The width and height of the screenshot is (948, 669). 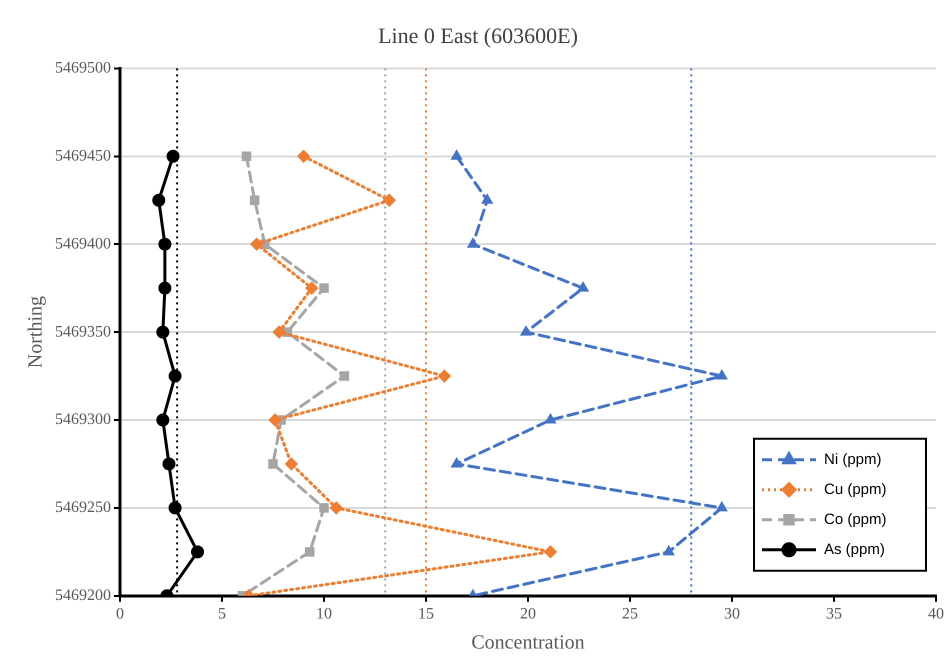 I want to click on x-tick-label: 25, so click(x=630, y=614).